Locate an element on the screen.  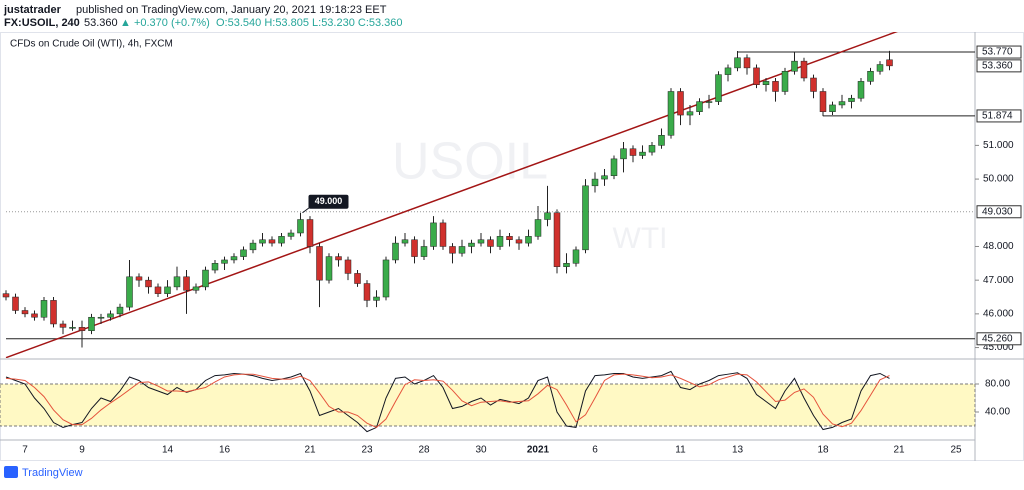
callout-label: 49.000 is located at coordinates (329, 201).